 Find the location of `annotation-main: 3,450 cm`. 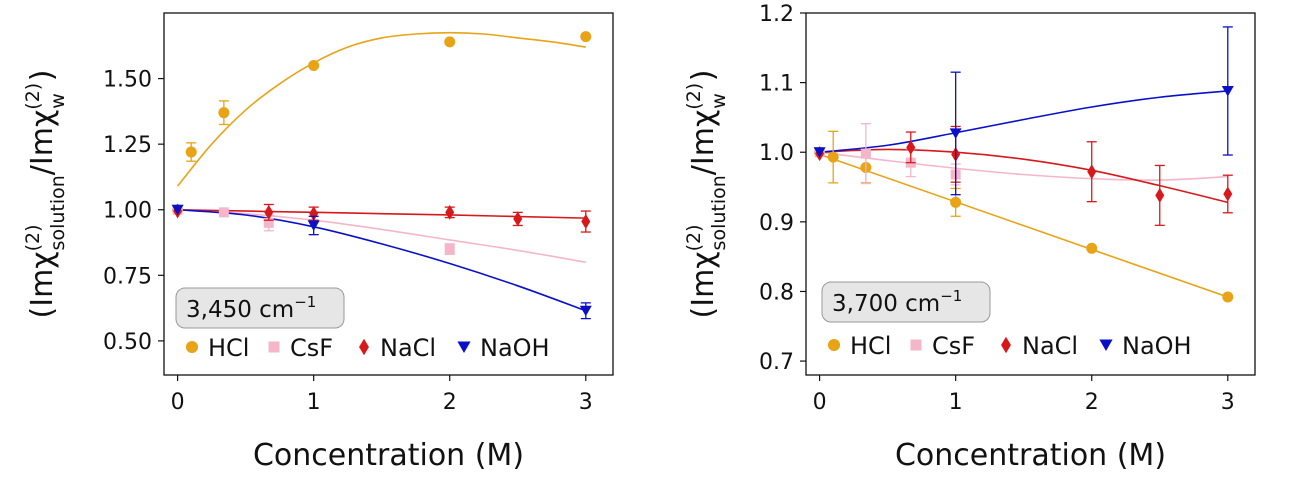

annotation-main: 3,450 cm is located at coordinates (240, 310).